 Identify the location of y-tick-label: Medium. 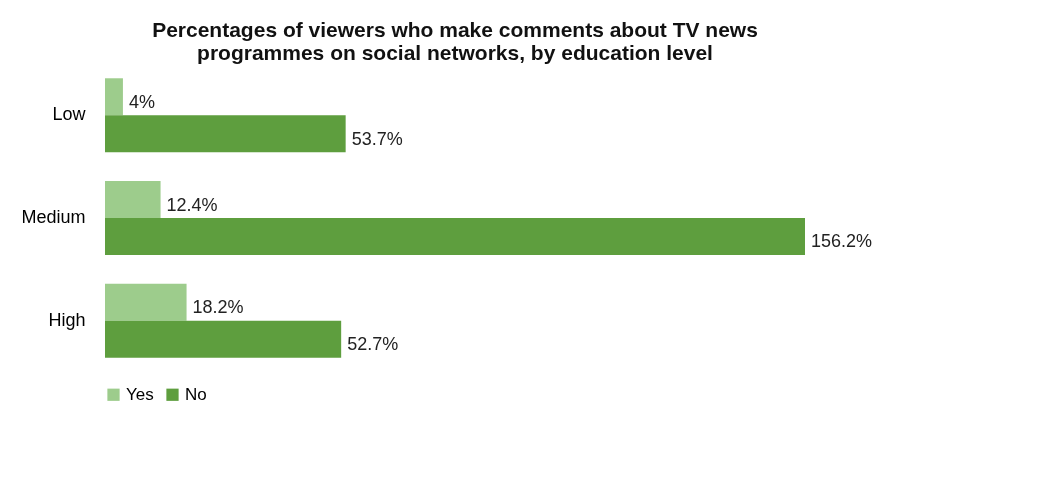
(53, 217).